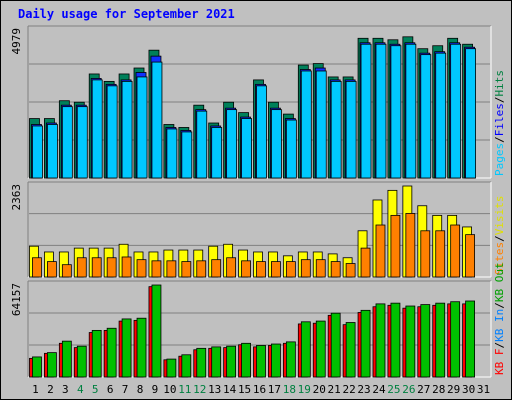  What do you see at coordinates (16, 197) in the screenshot?
I see `y-axis-max-label: 2363` at bounding box center [16, 197].